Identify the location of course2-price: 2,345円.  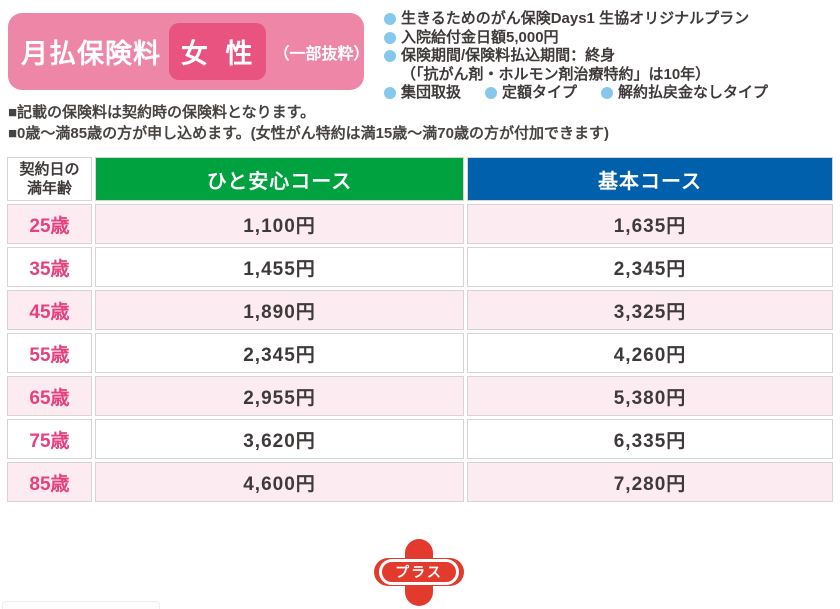
(650, 267).